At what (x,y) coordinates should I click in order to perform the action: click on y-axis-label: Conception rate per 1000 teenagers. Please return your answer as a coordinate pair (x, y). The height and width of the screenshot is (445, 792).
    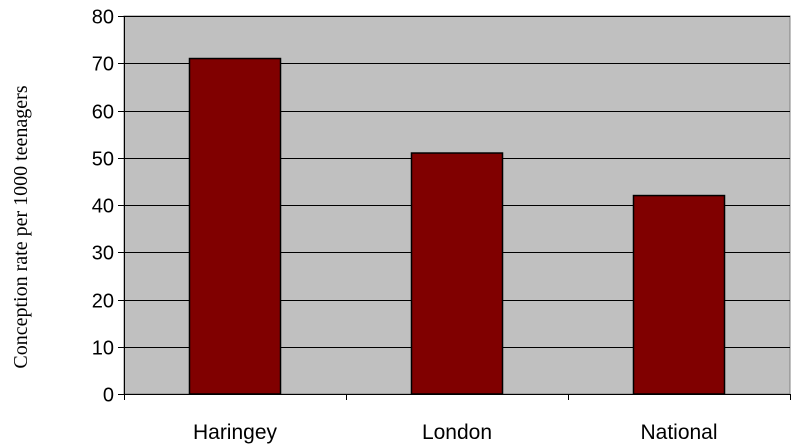
    Looking at the image, I should click on (21, 226).